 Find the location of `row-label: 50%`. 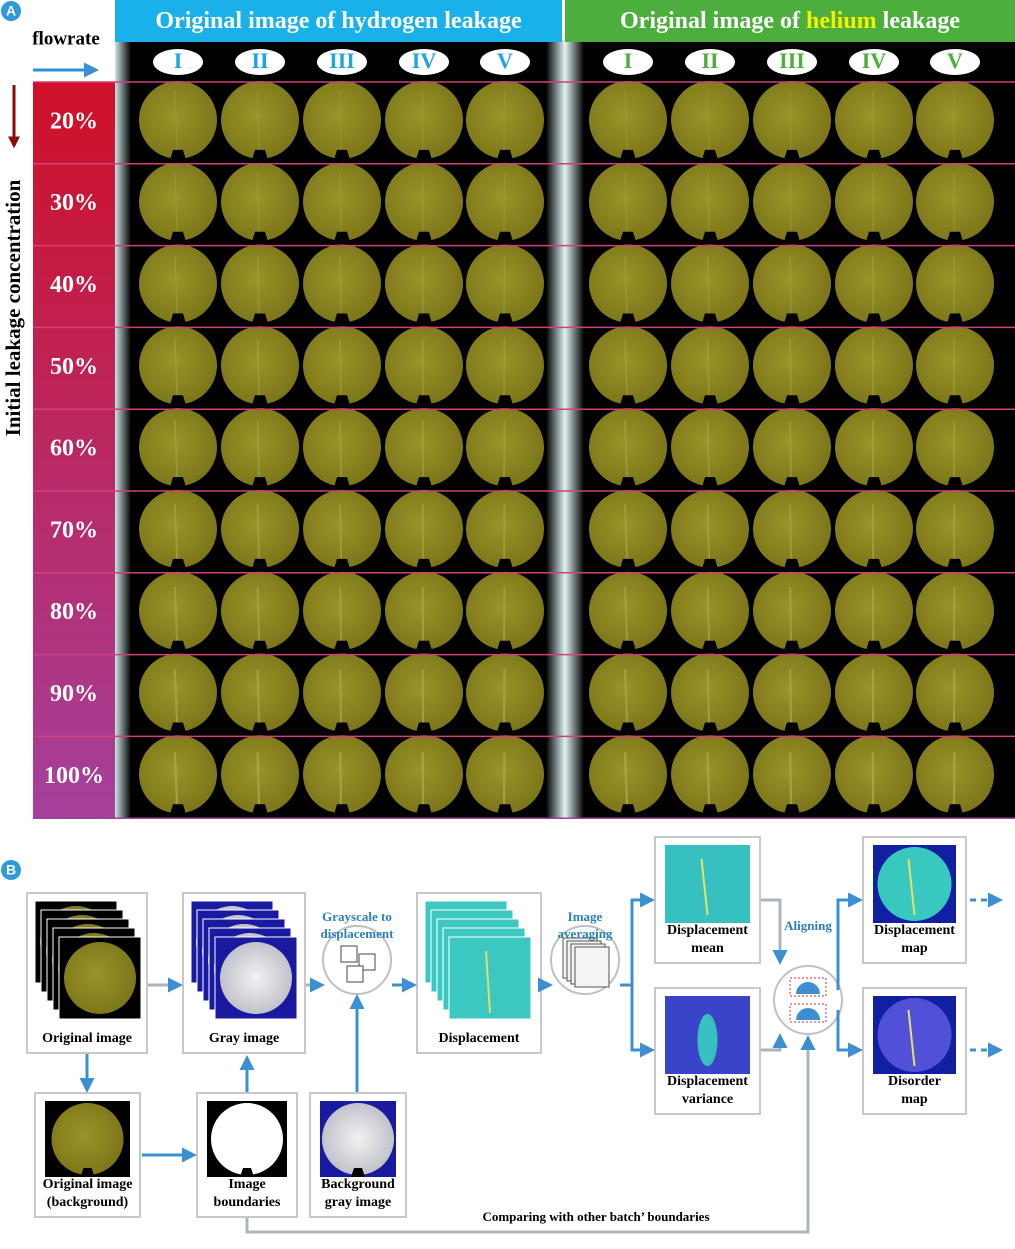

row-label: 50% is located at coordinates (74, 367).